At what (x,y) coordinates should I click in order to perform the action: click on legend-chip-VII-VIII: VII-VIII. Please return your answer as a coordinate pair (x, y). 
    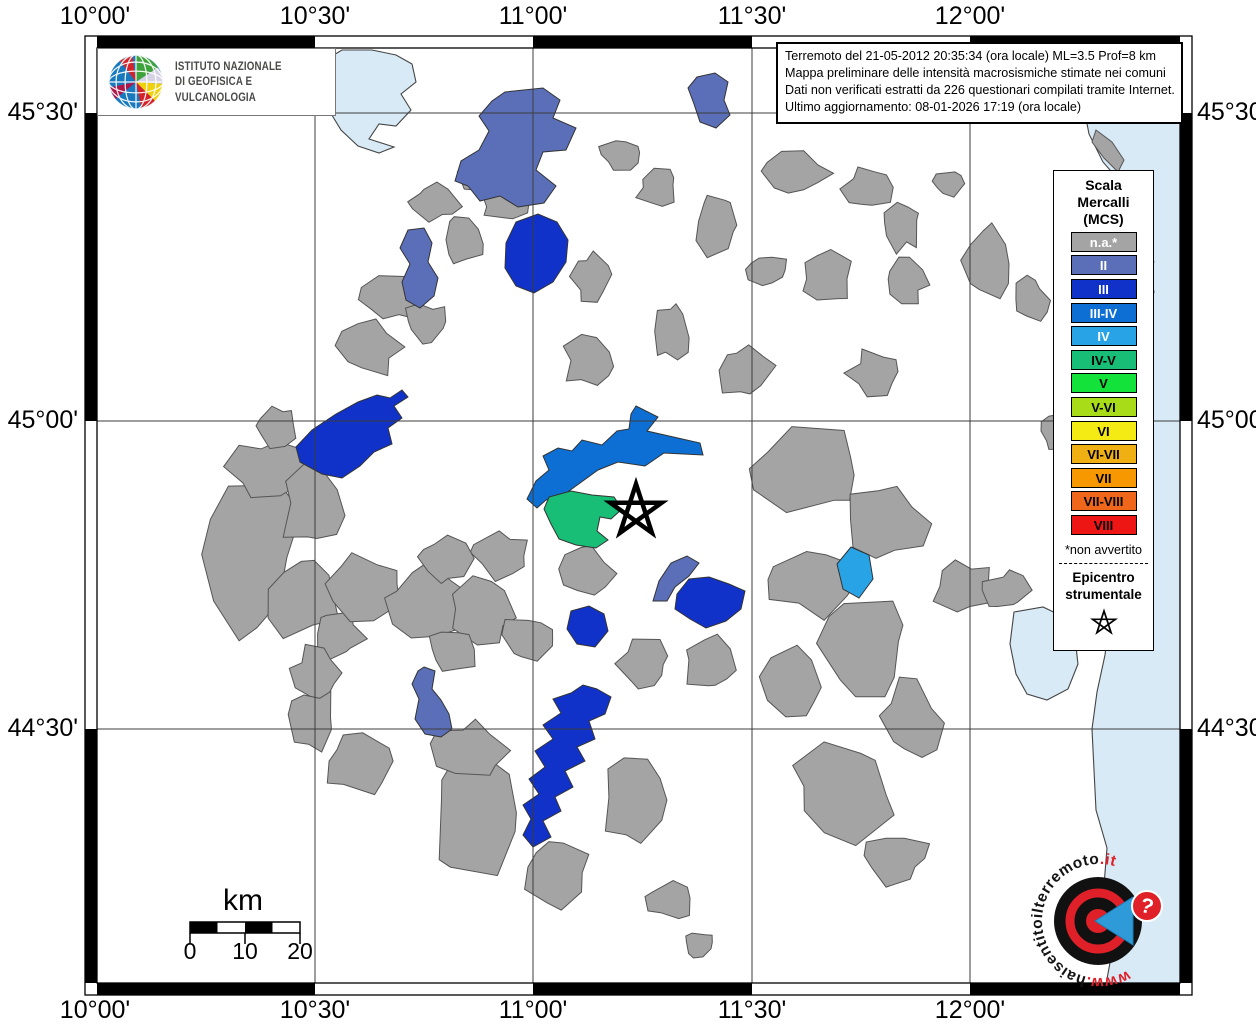
    Looking at the image, I should click on (1103, 501).